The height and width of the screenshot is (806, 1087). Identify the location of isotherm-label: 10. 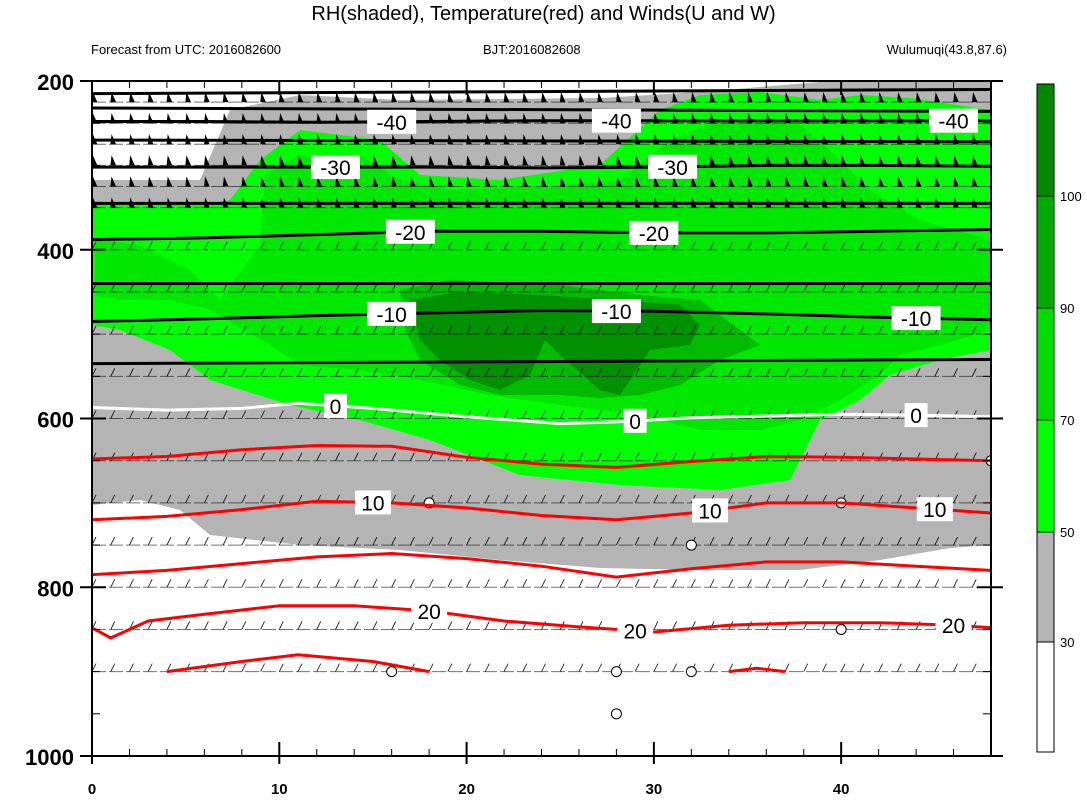
(709, 511).